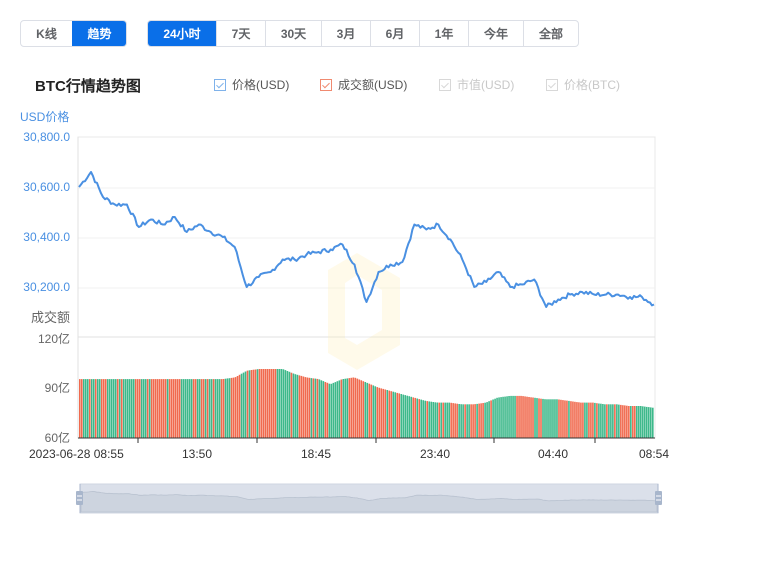 Image resolution: width=780 pixels, height=563 pixels. What do you see at coordinates (46, 287) in the screenshot?
I see `price-tick: 30,200.0` at bounding box center [46, 287].